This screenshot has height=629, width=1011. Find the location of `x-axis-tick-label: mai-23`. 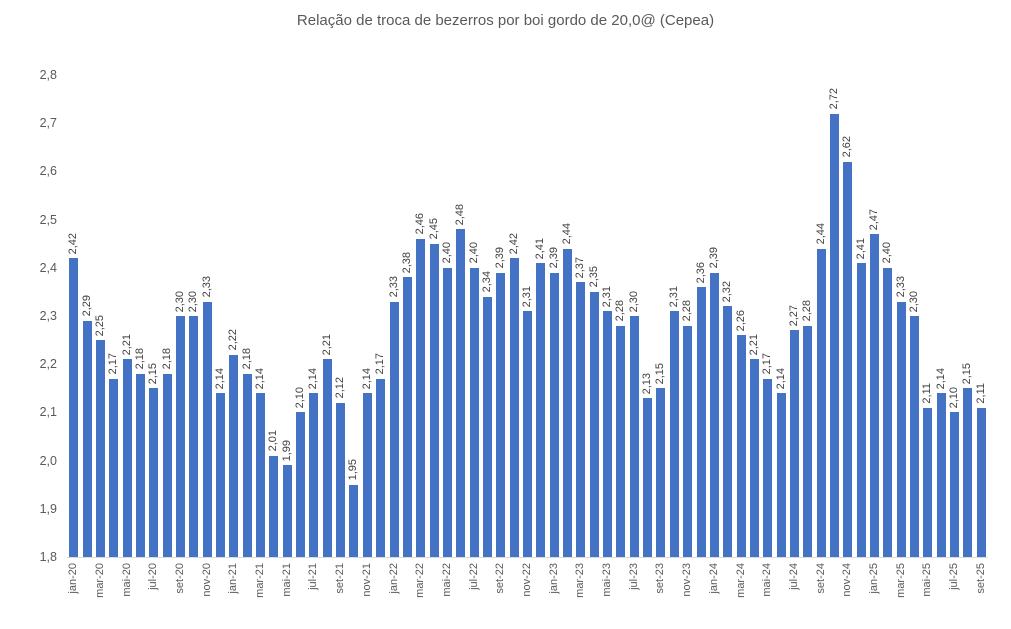

x-axis-tick-label: mai-23 is located at coordinates (607, 580).